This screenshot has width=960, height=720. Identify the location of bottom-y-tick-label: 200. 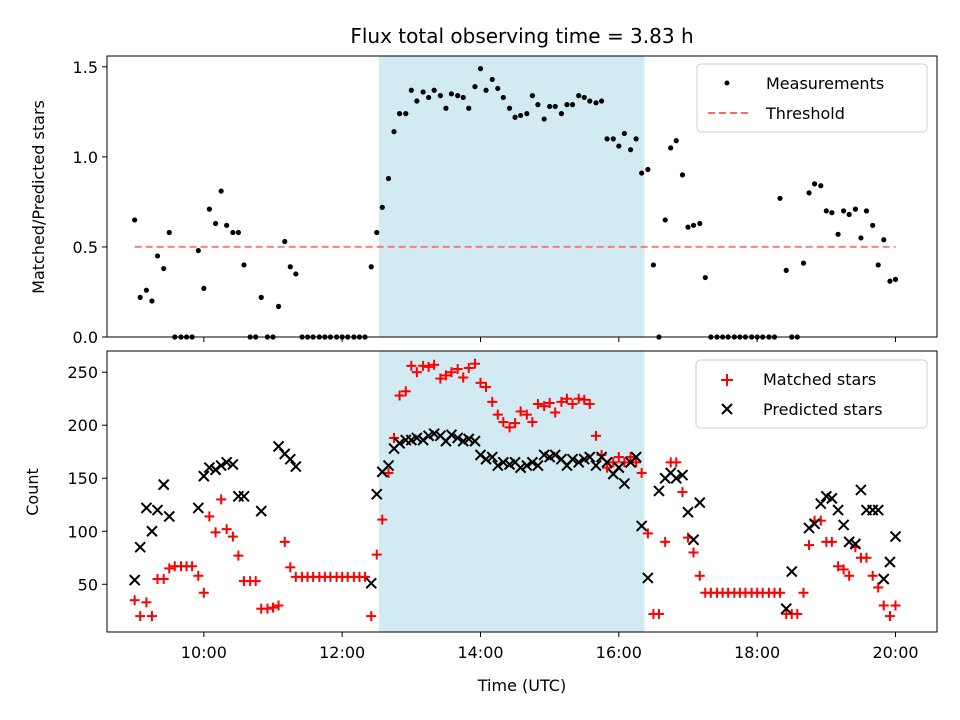
(82, 425).